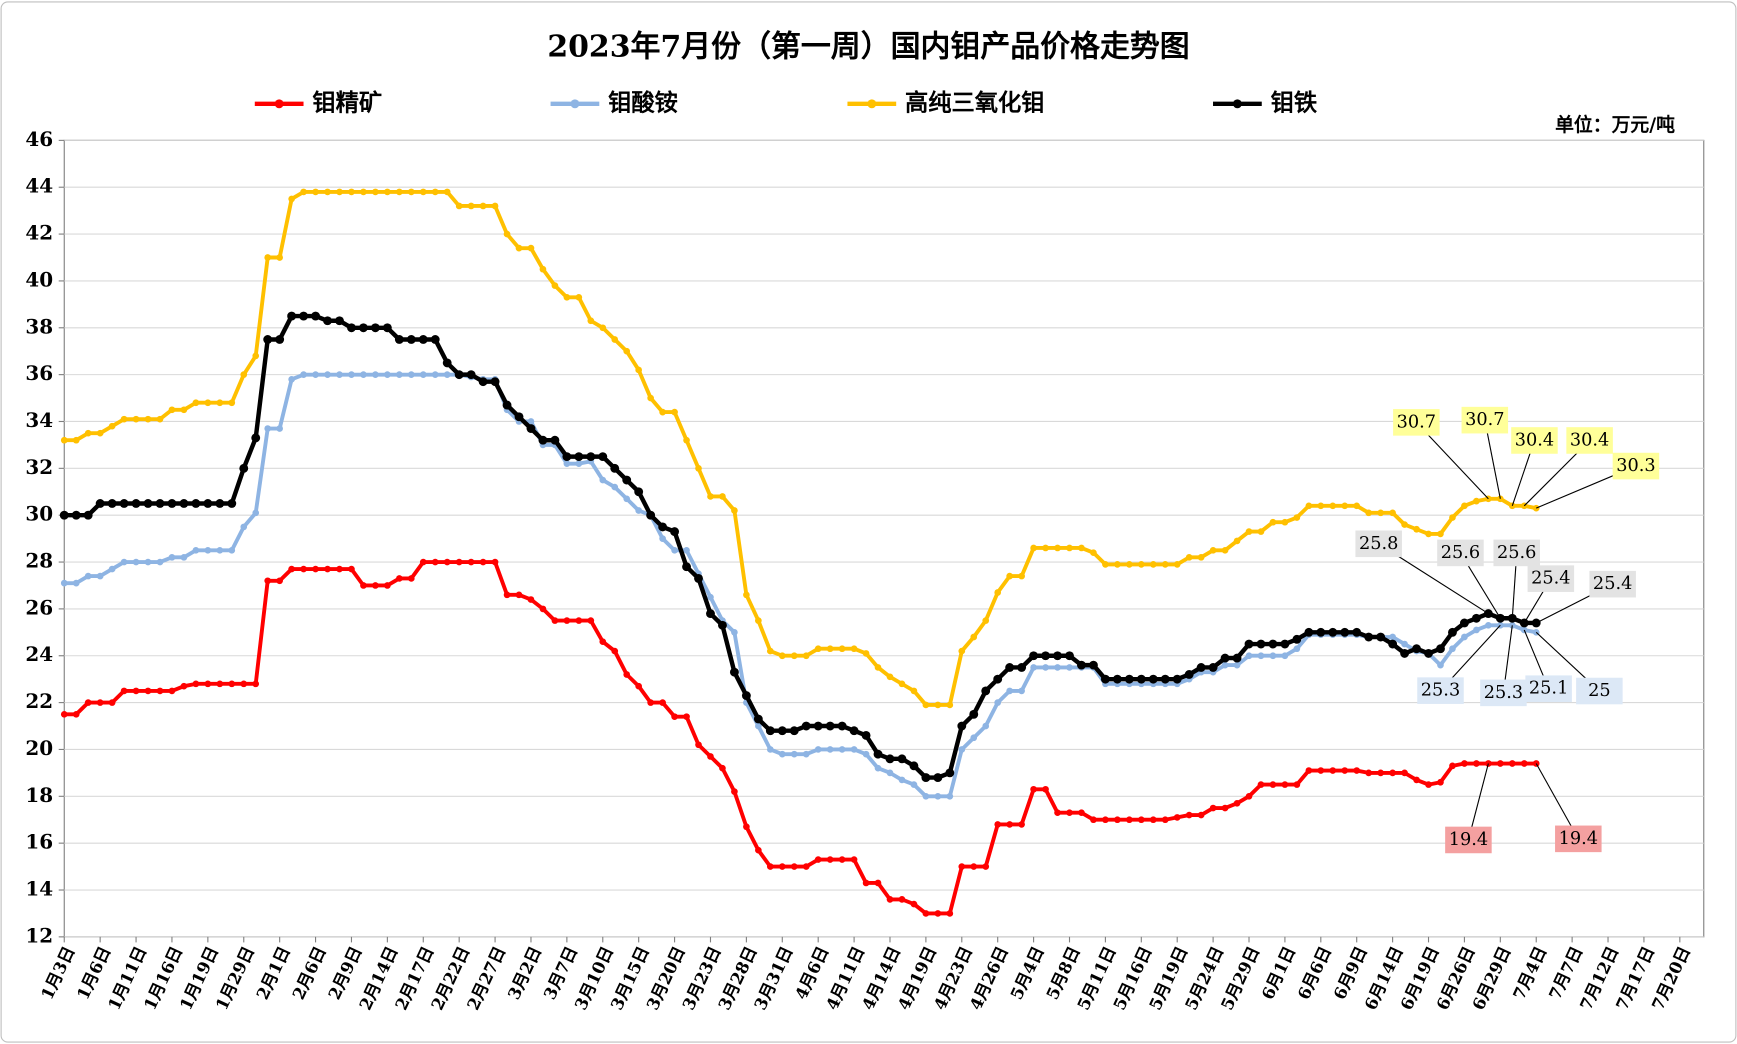  I want to click on data-label: 30.3, so click(1635, 466).